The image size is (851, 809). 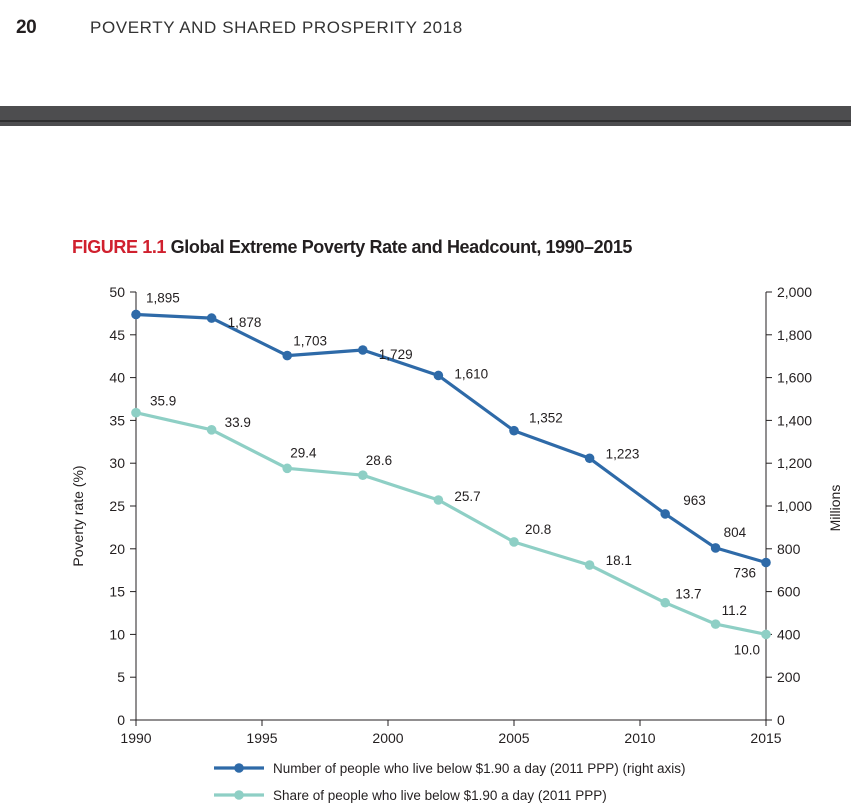 What do you see at coordinates (546, 418) in the screenshot?
I see `headcount-data-label: 1,352` at bounding box center [546, 418].